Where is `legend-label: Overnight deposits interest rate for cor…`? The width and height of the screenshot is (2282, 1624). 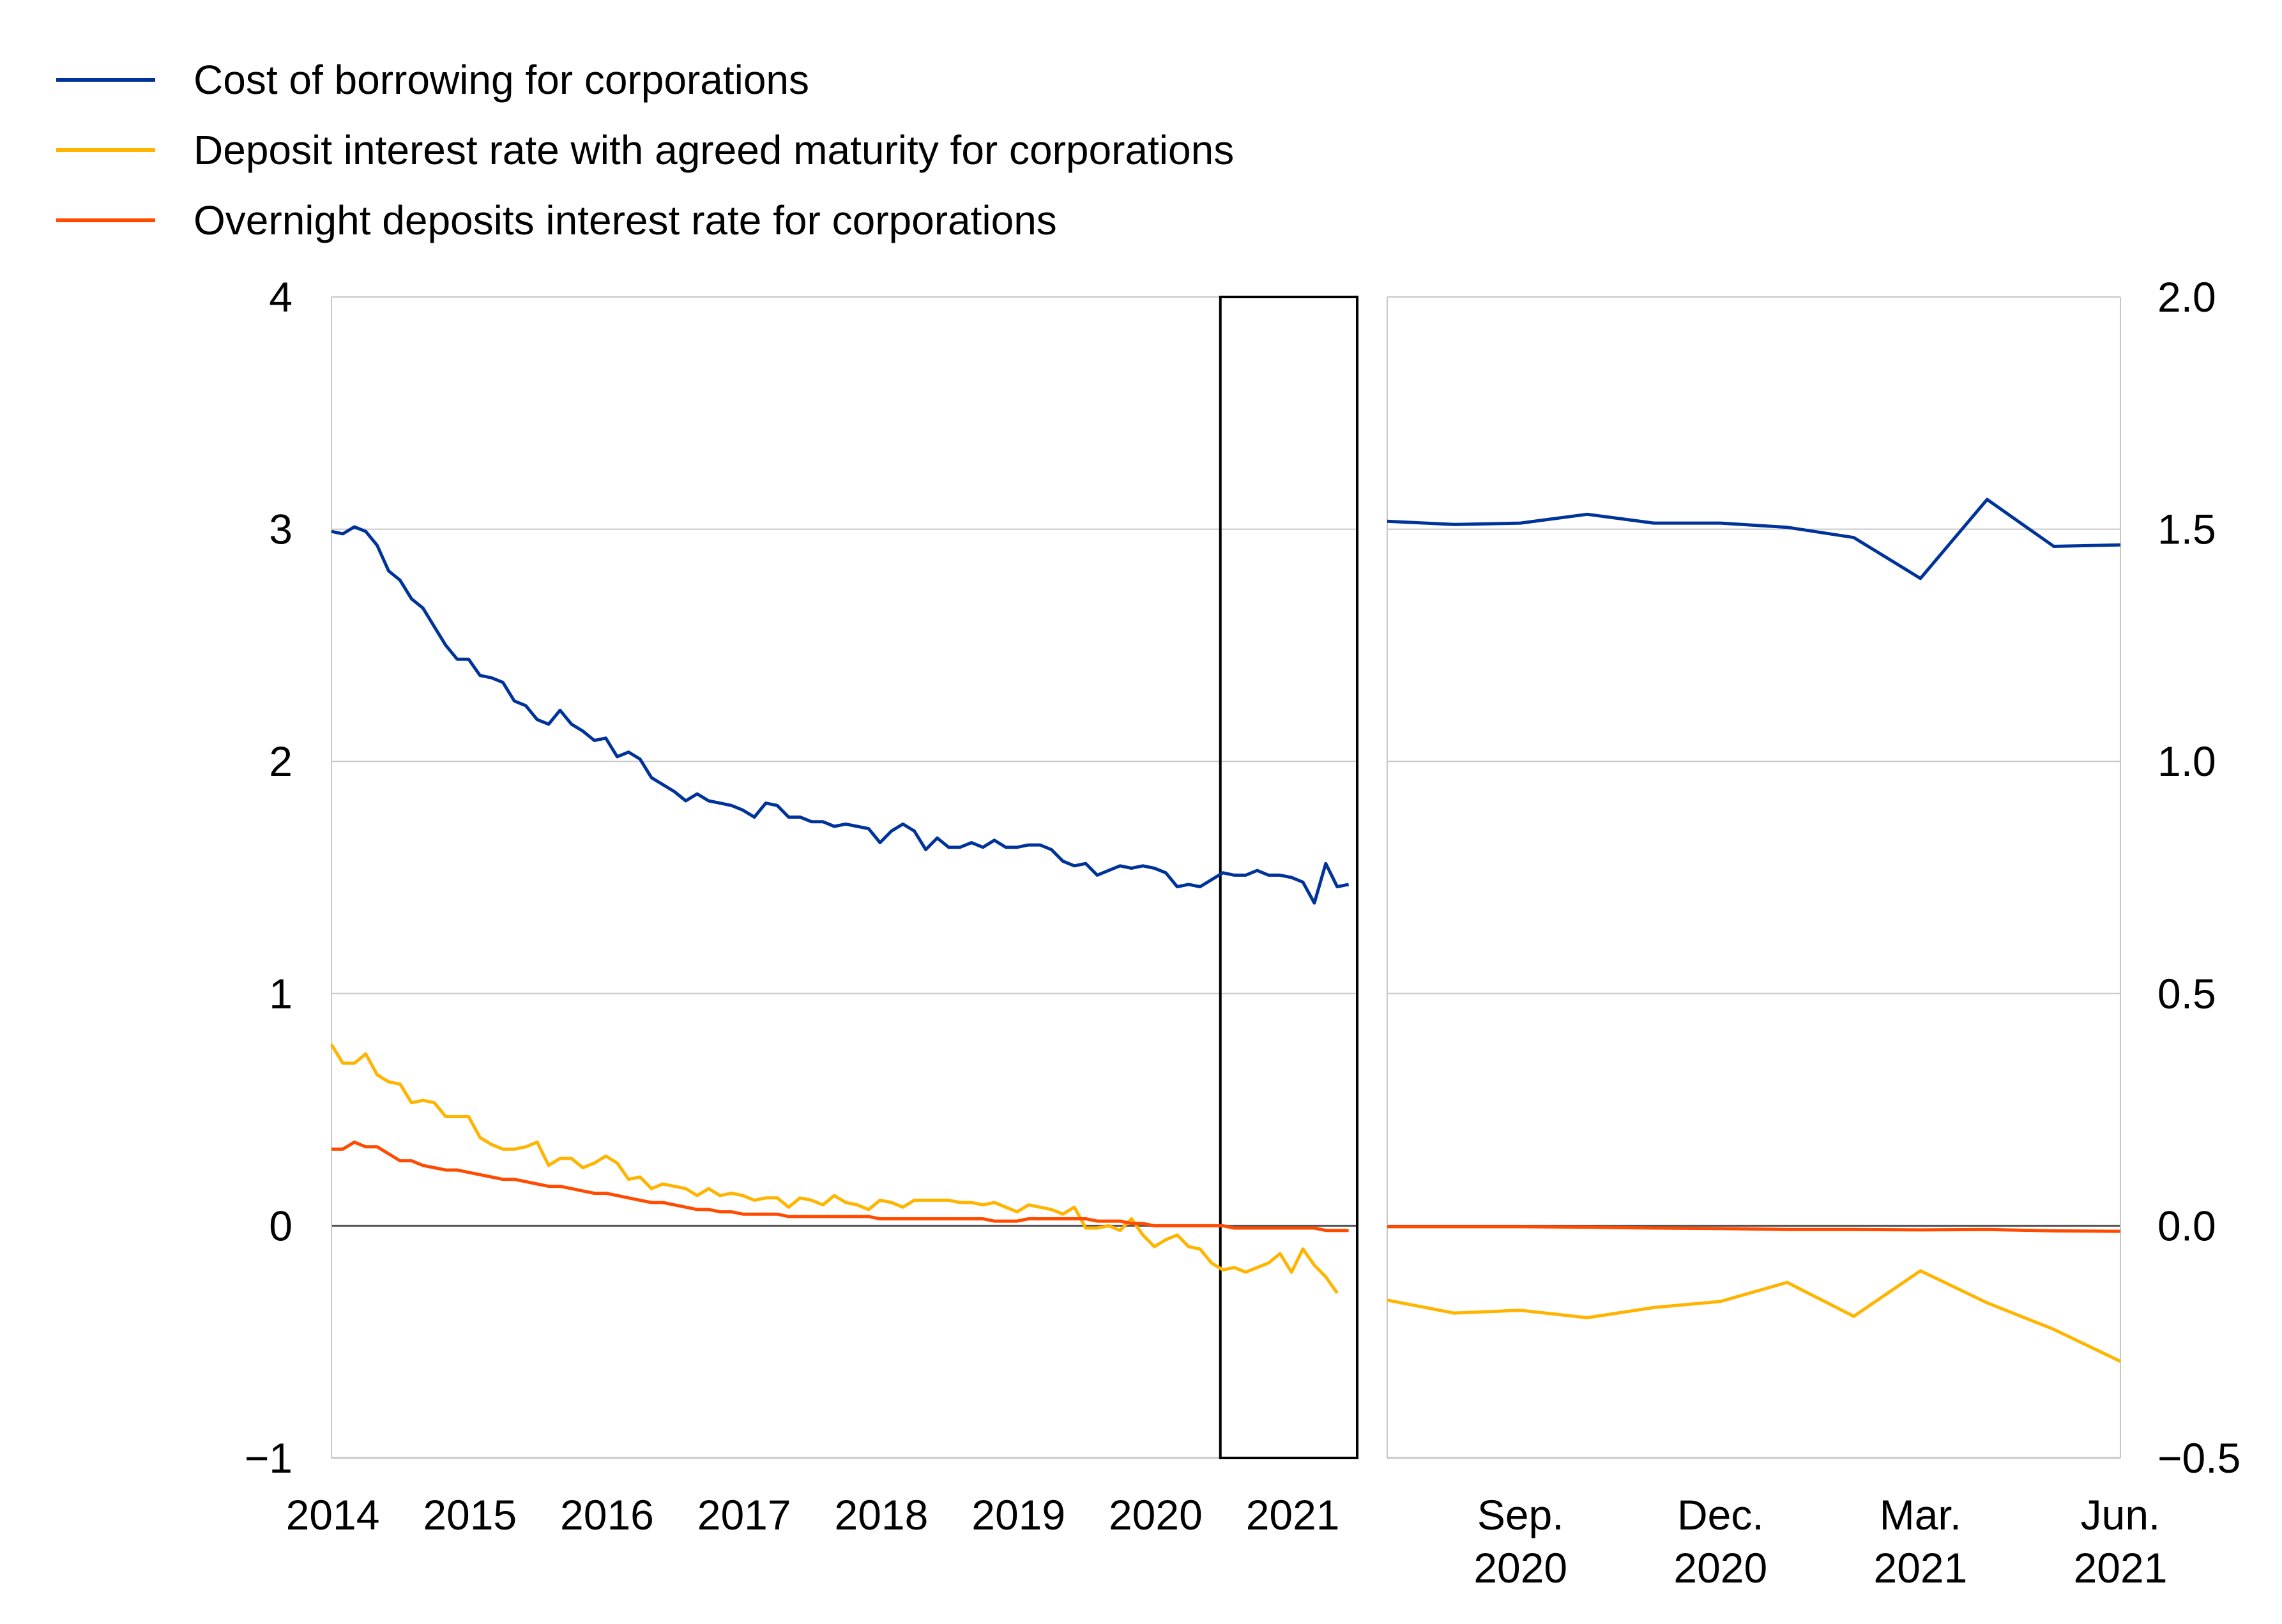
legend-label: Overnight deposits interest rate for cor… is located at coordinates (625, 220).